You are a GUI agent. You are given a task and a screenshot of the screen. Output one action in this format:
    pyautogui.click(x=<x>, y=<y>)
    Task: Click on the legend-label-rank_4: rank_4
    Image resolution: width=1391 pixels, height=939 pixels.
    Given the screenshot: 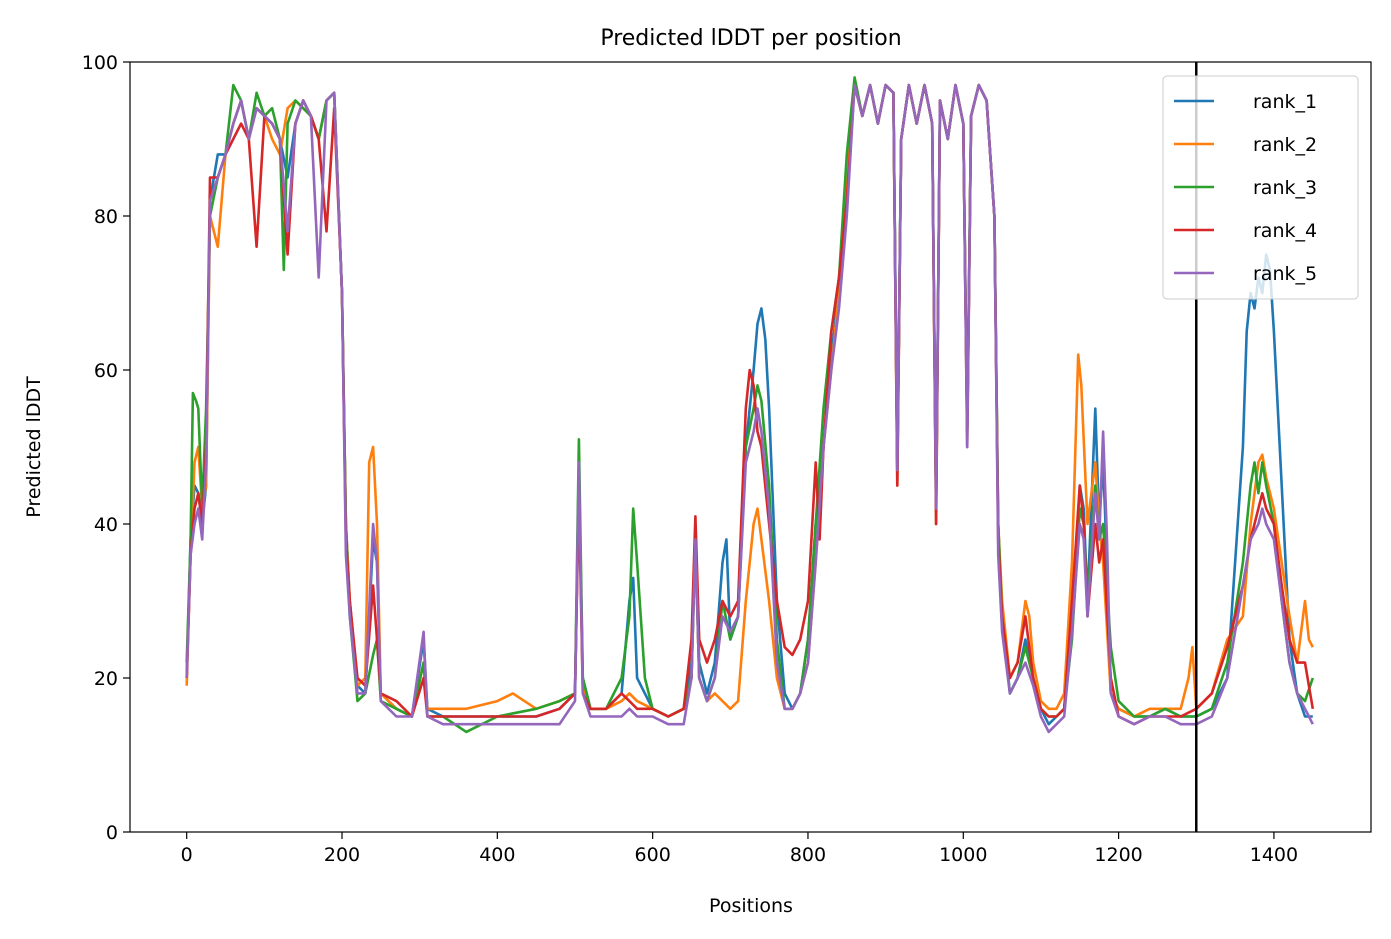 What is the action you would take?
    pyautogui.click(x=1285, y=231)
    